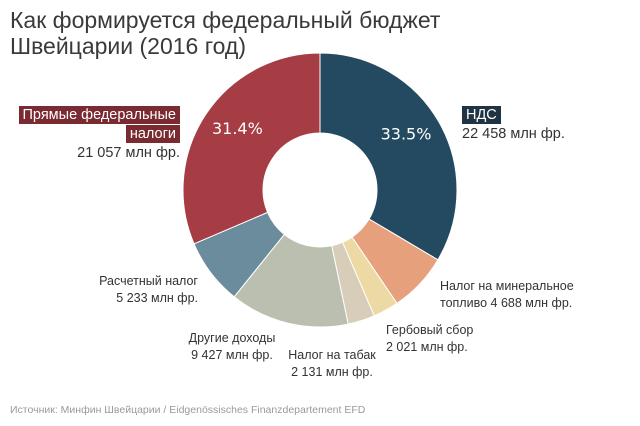 The image size is (640, 426). Describe the element at coordinates (429, 339) in the screenshot. I see `label-stamp-duty: Гербовый сбор 2 021 млн фр.` at that location.